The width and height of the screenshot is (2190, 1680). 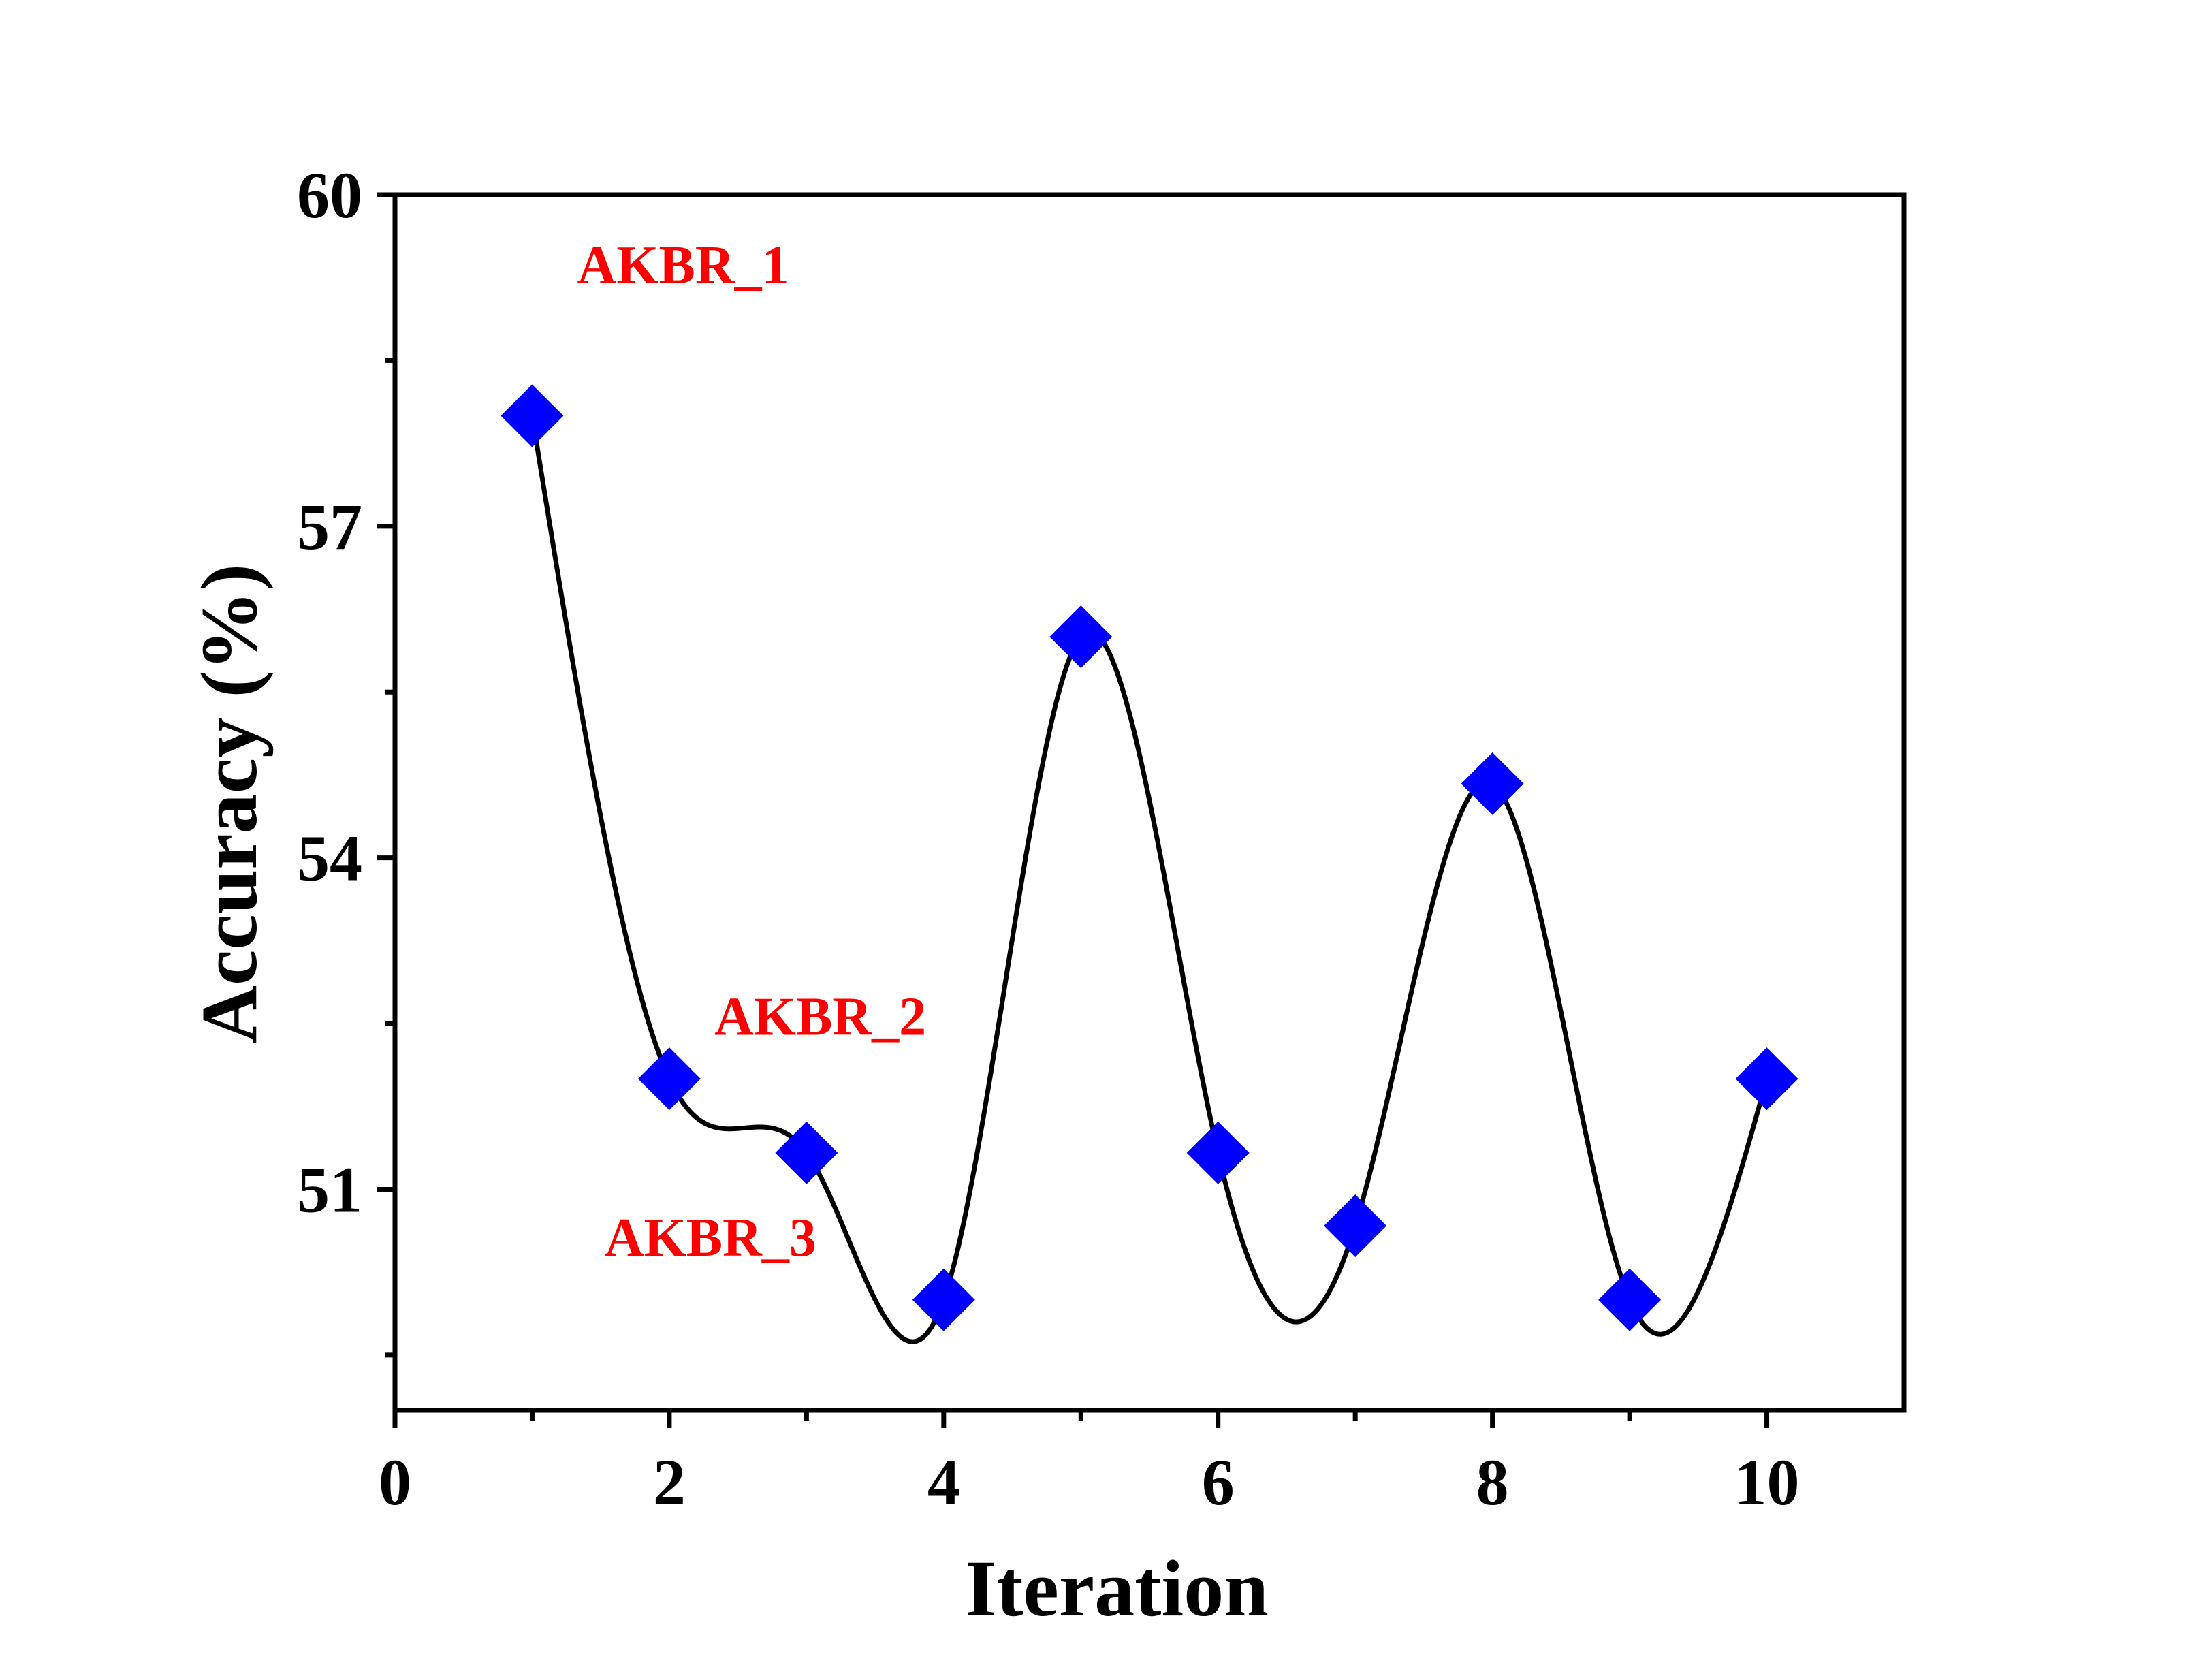 What do you see at coordinates (669, 1482) in the screenshot?
I see `x-tick-label: 2` at bounding box center [669, 1482].